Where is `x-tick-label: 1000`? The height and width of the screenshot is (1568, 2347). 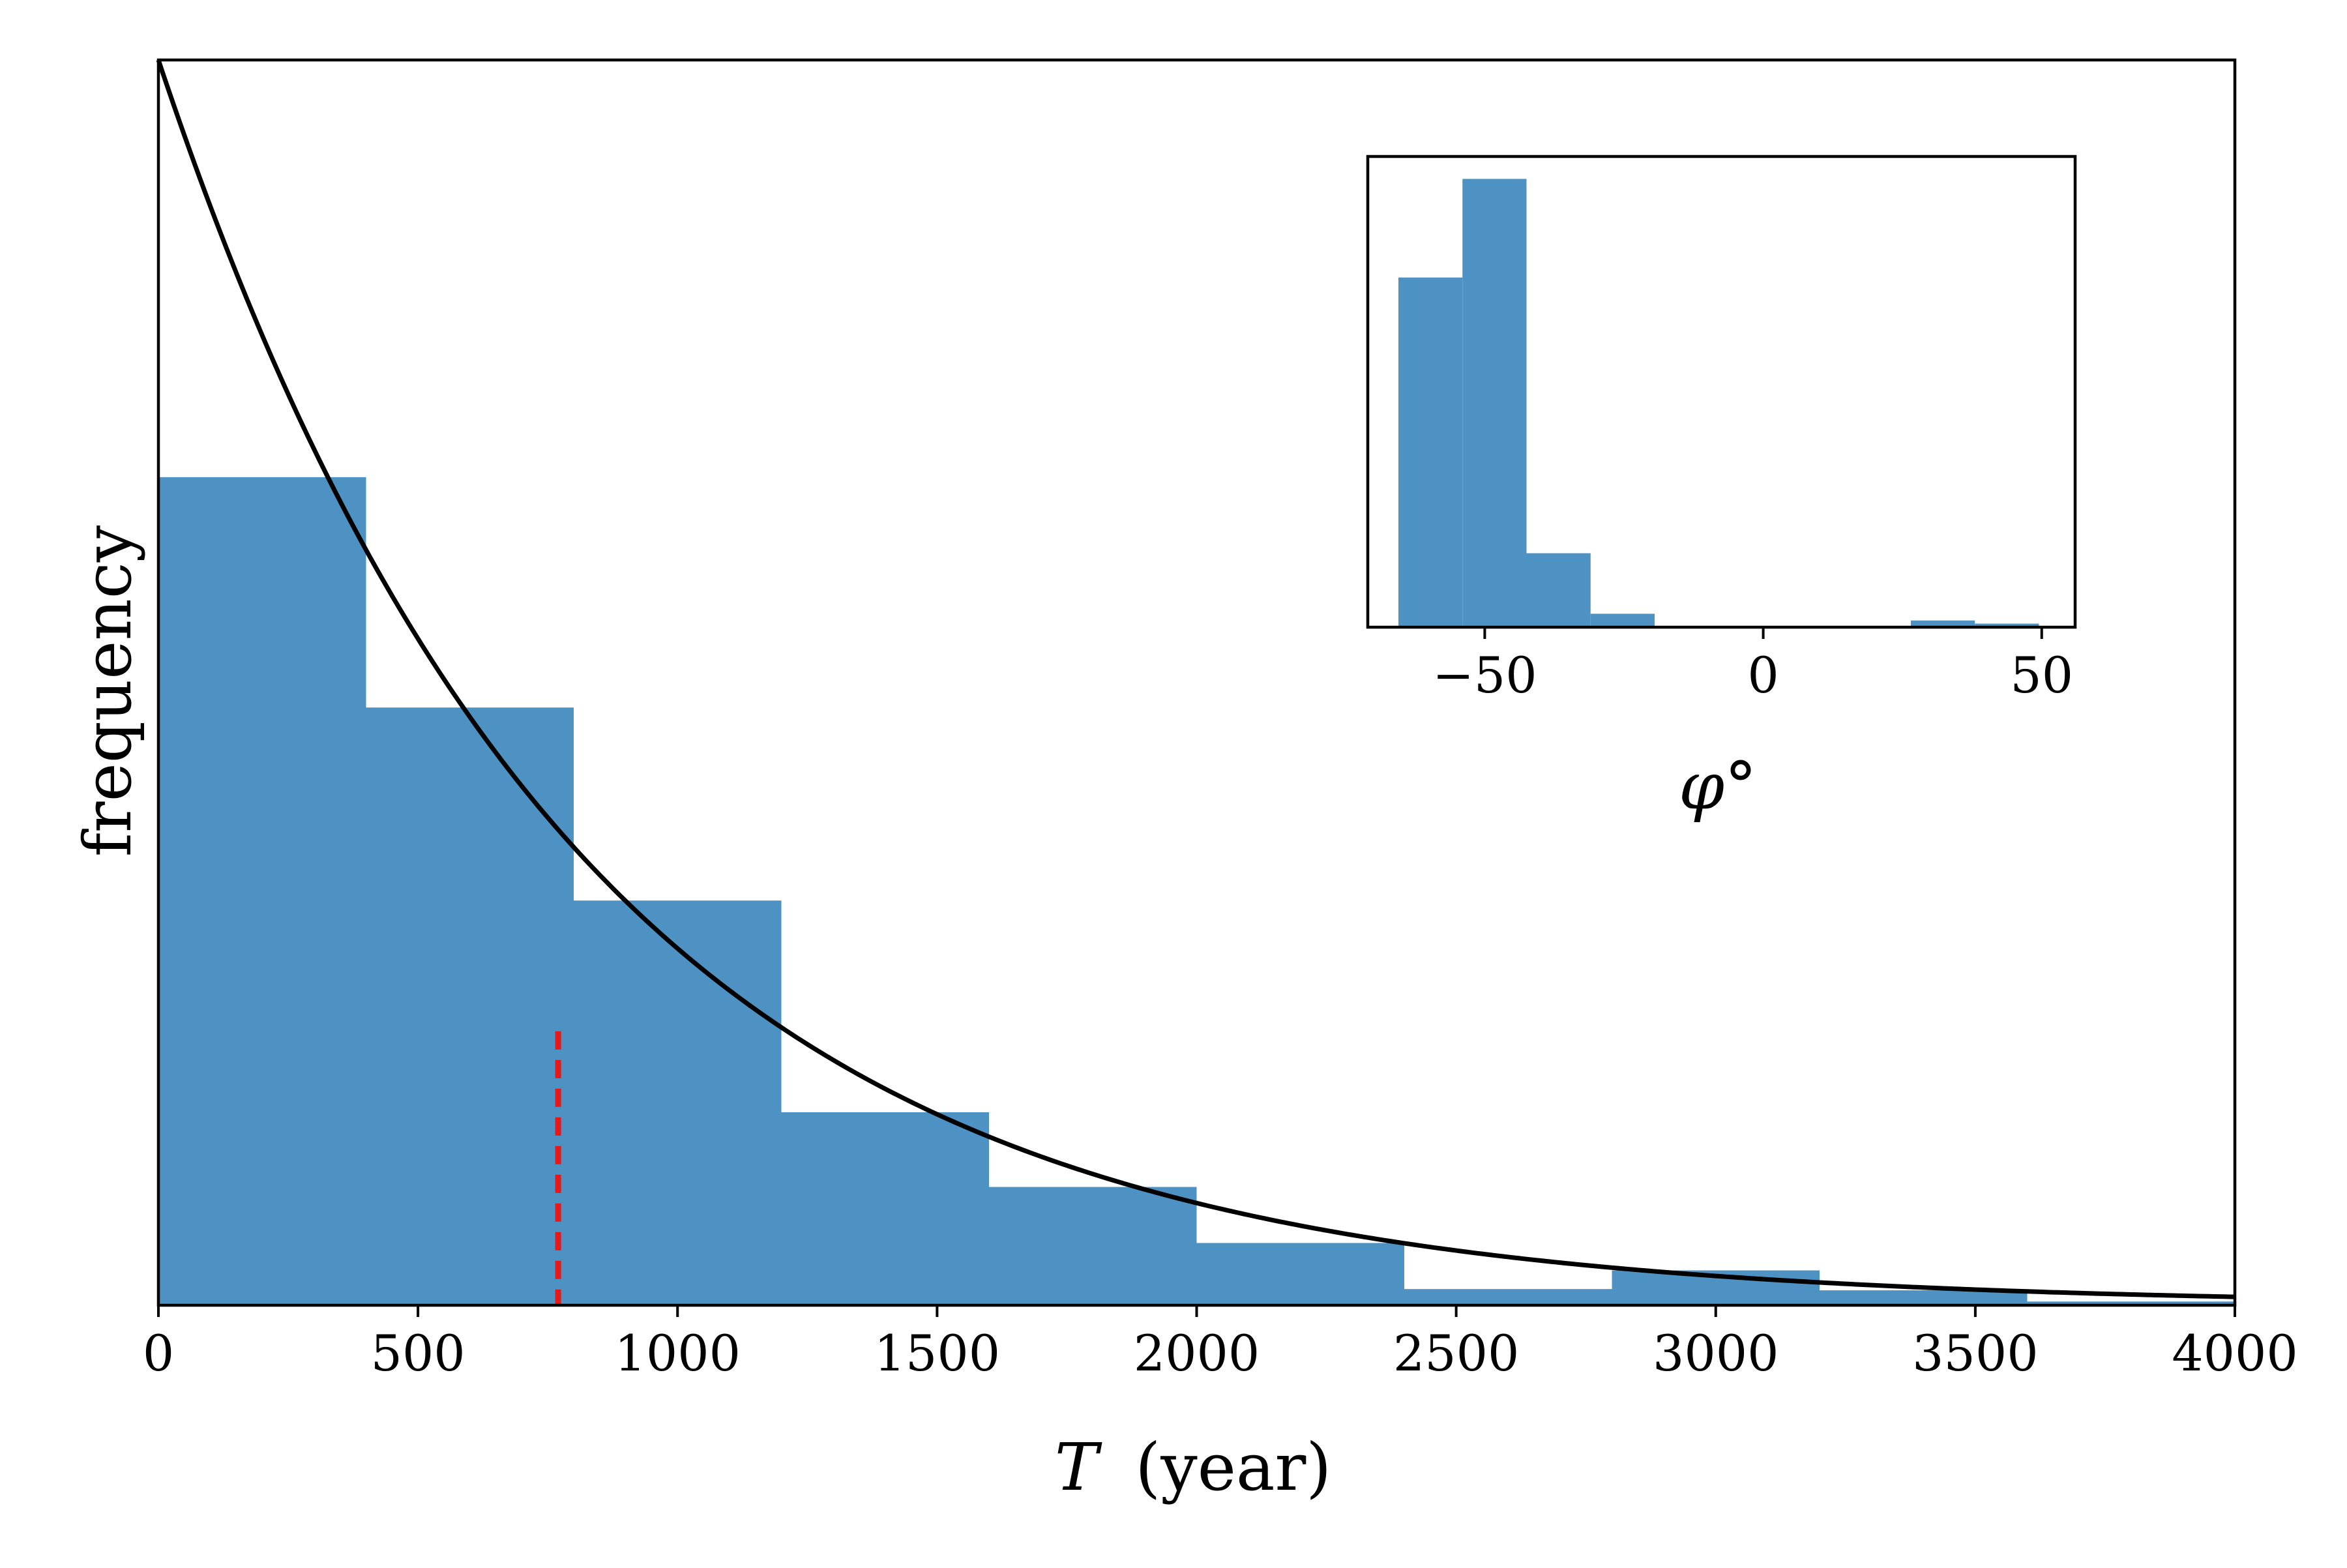
x-tick-label: 1000 is located at coordinates (678, 1353).